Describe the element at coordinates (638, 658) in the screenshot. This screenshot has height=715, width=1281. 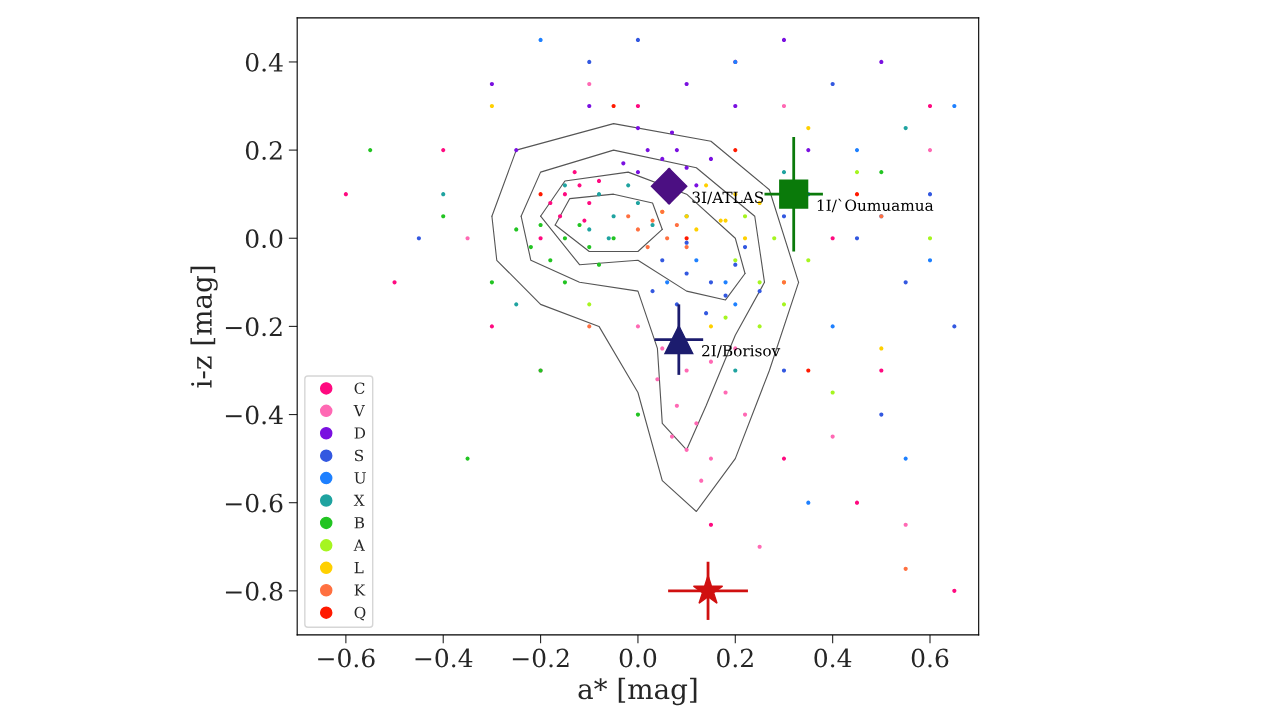
I see `x-tick-label: 0.0` at that location.